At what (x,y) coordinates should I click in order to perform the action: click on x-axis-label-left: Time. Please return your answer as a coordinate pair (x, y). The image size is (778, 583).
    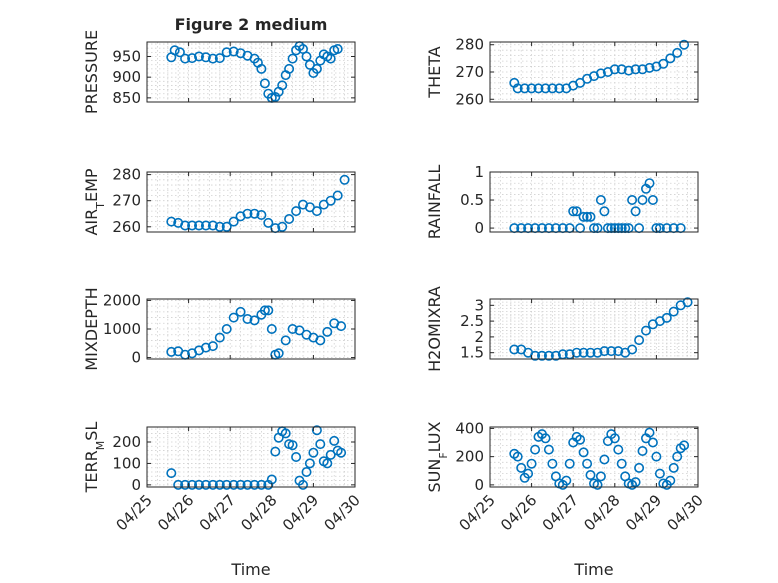
    Looking at the image, I should click on (250, 569).